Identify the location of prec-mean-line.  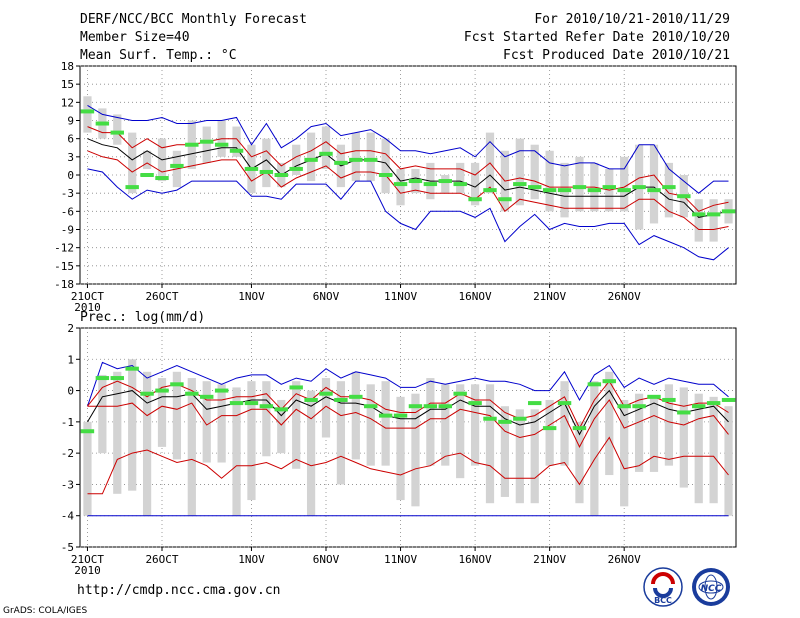
(408, 412).